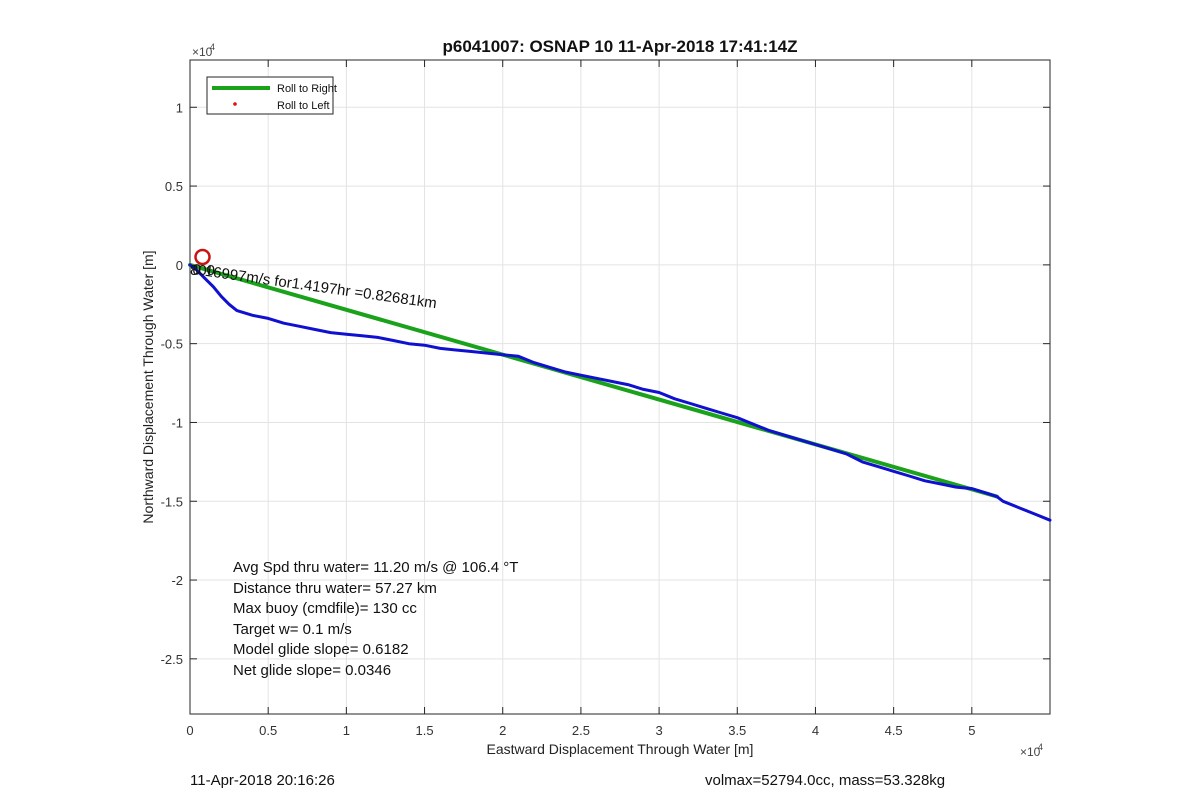  I want to click on y-axis-multiplier: ×10 4, so click(203, 50).